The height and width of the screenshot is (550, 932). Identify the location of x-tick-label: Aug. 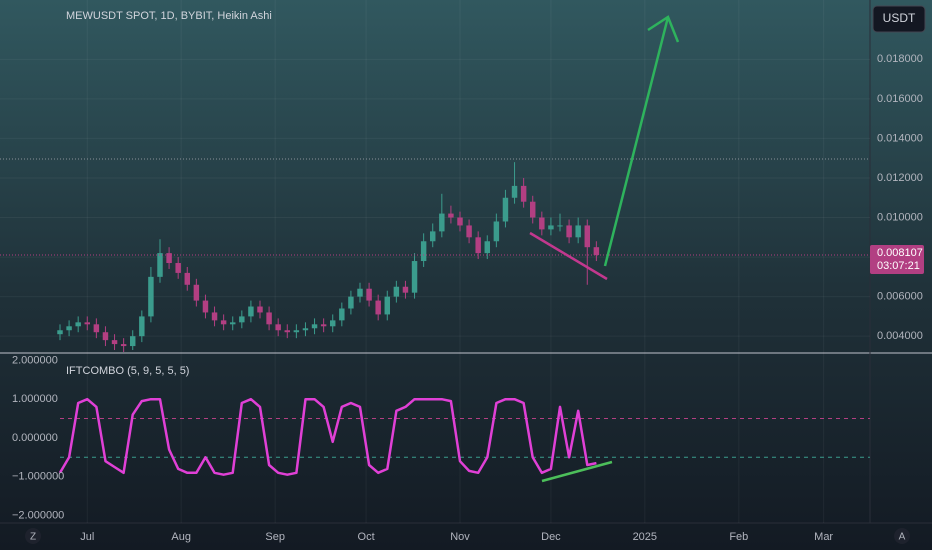
(181, 537).